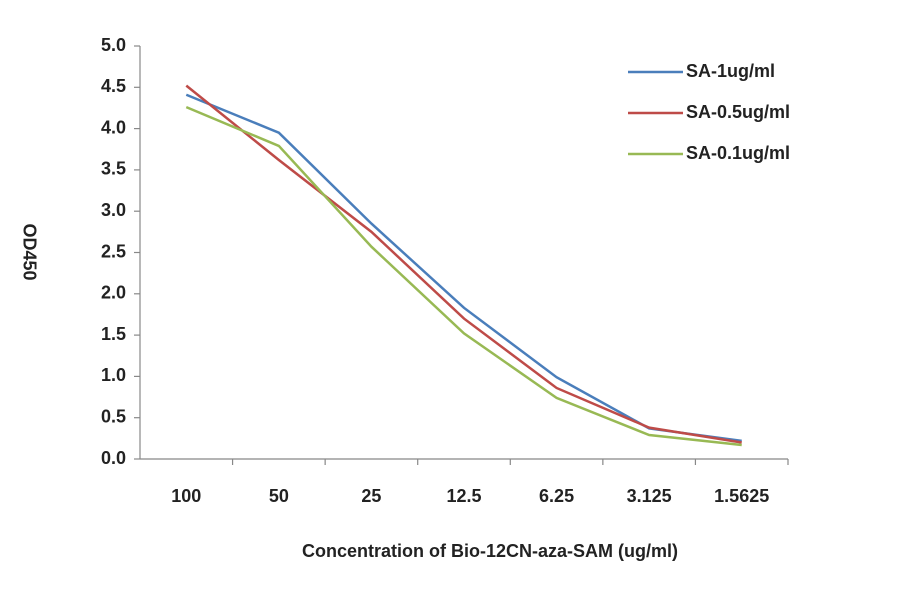 This screenshot has width=900, height=594. Describe the element at coordinates (730, 71) in the screenshot. I see `legend-label: SA-1ug/ml` at that location.